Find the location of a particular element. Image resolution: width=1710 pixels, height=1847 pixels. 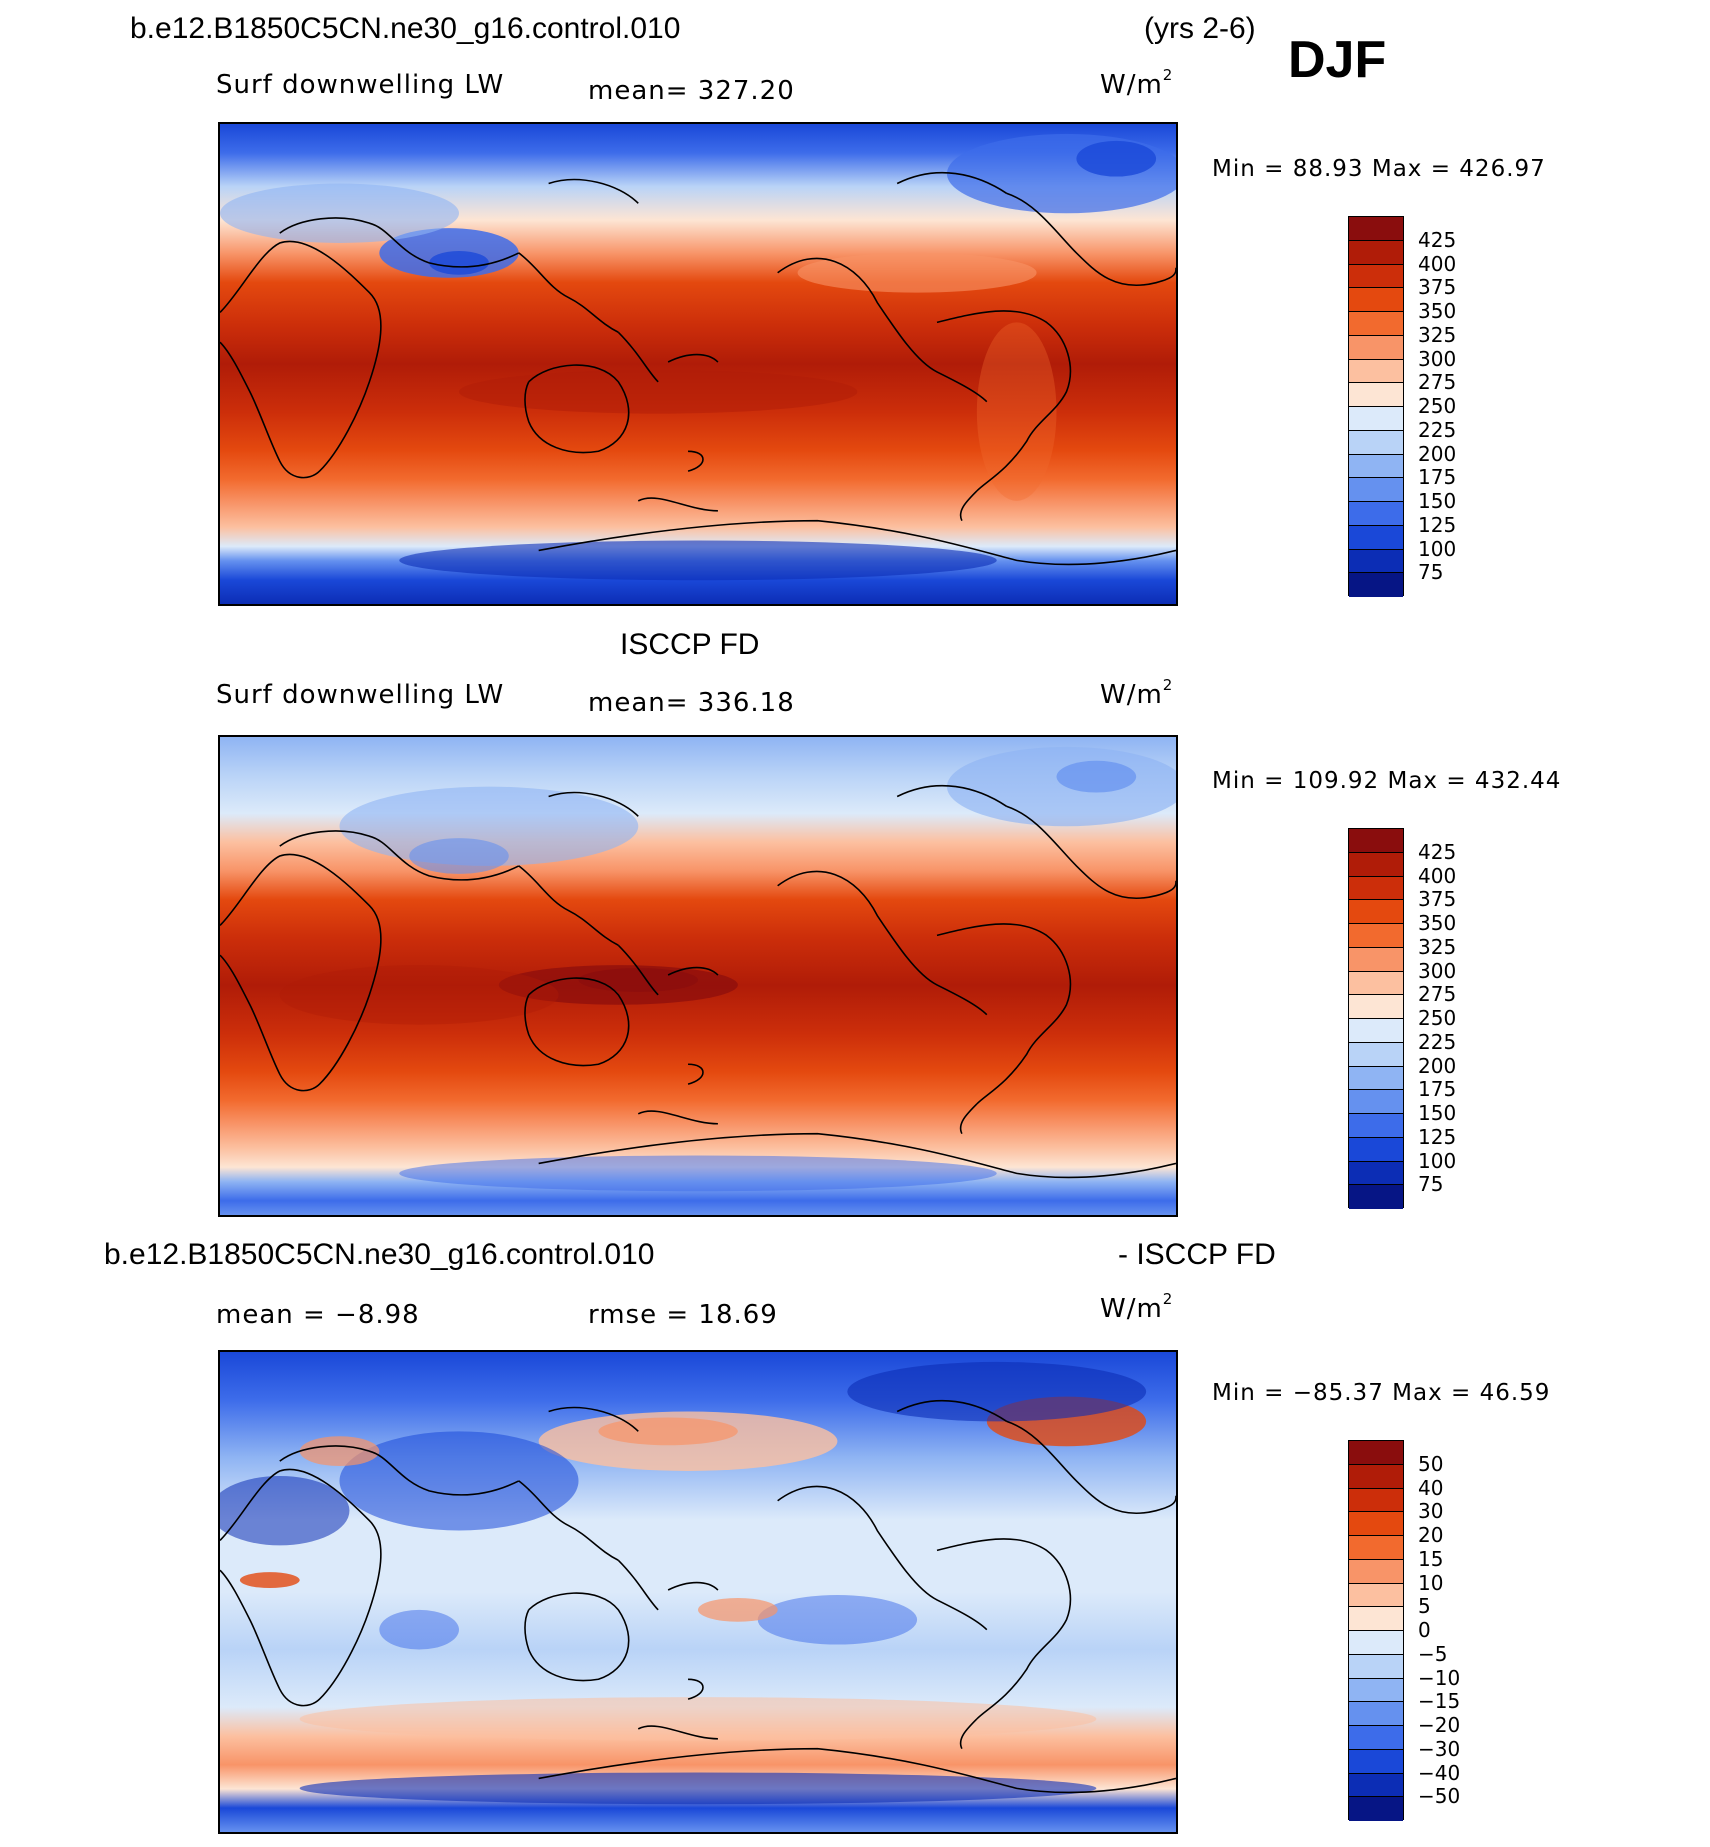

panel3-rmse-label: rmse = 18.69 is located at coordinates (683, 1315).